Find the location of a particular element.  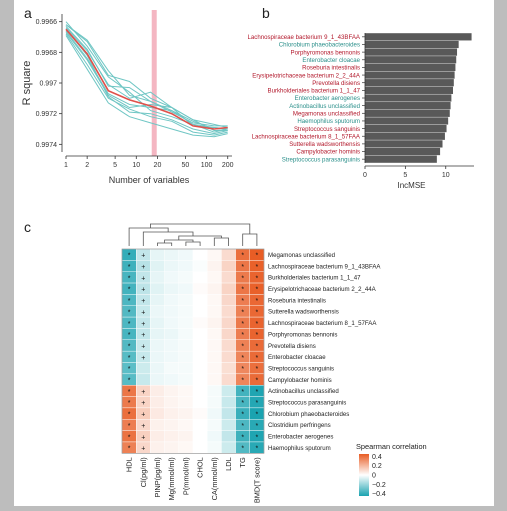

column-dendrogram is located at coordinates (193, 234).